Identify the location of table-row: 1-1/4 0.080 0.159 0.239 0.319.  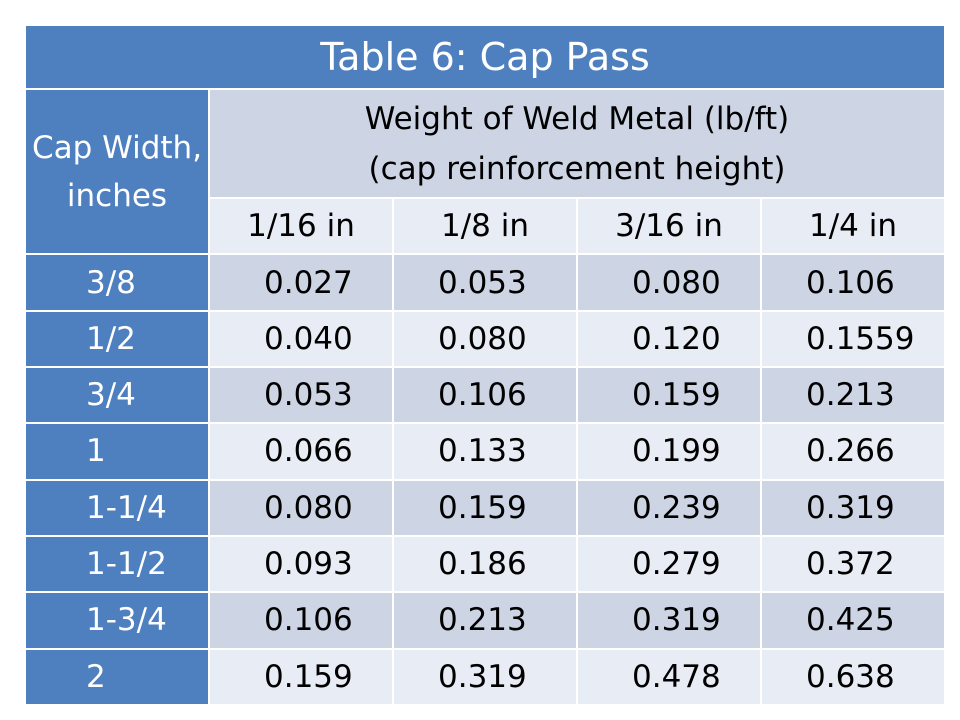
(485, 507).